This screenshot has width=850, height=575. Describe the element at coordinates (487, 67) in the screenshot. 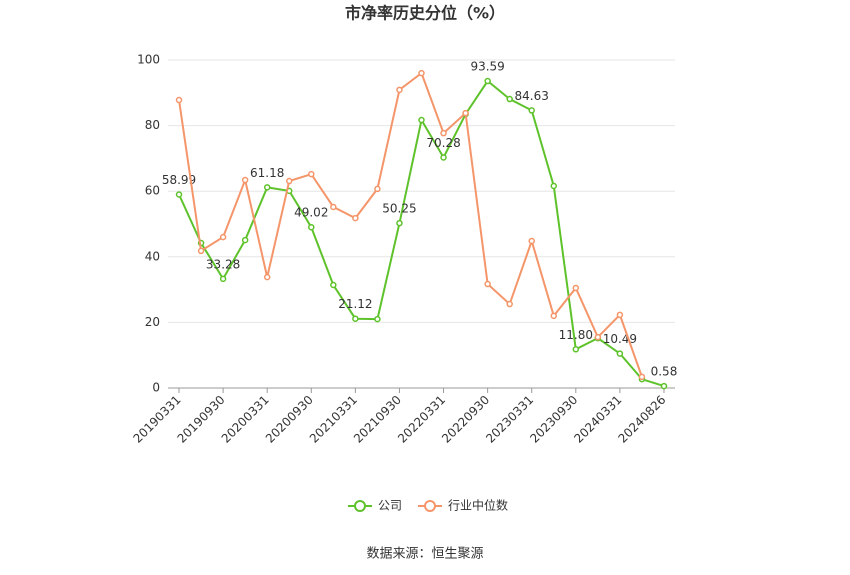

I see `data-label: 93.59` at that location.